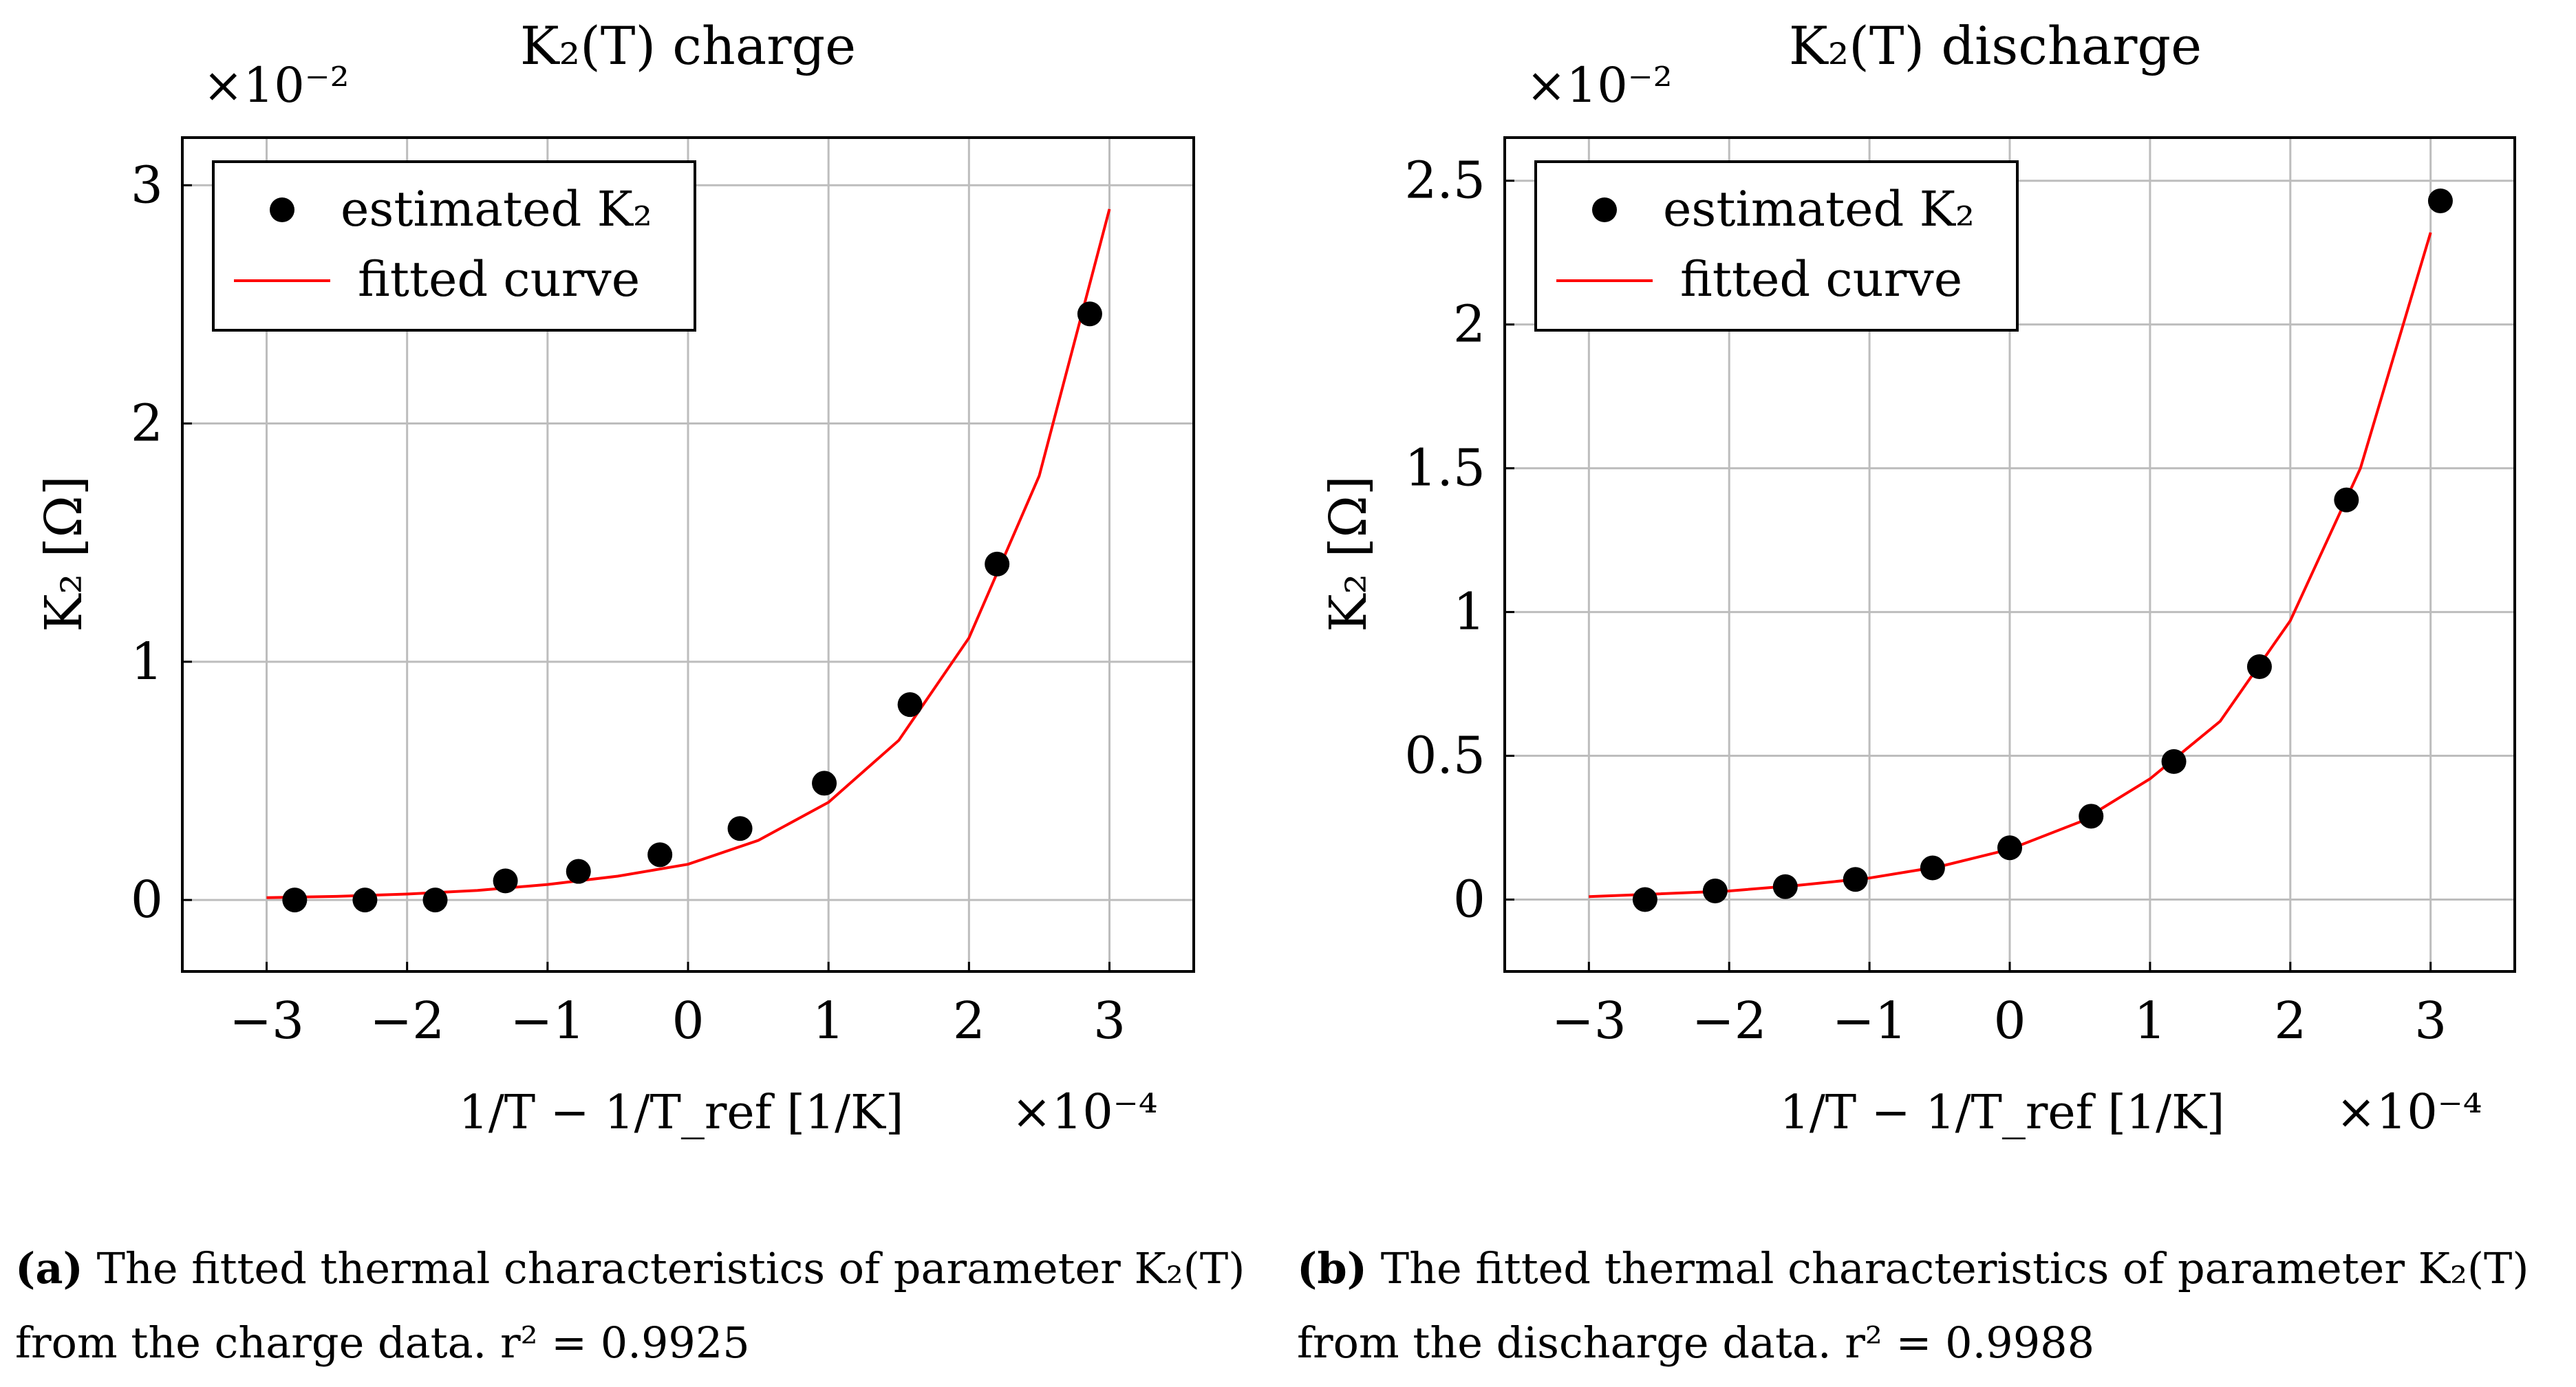 The height and width of the screenshot is (1387, 2576). Describe the element at coordinates (49, 1268) in the screenshot. I see `caption-label: (a)` at that location.